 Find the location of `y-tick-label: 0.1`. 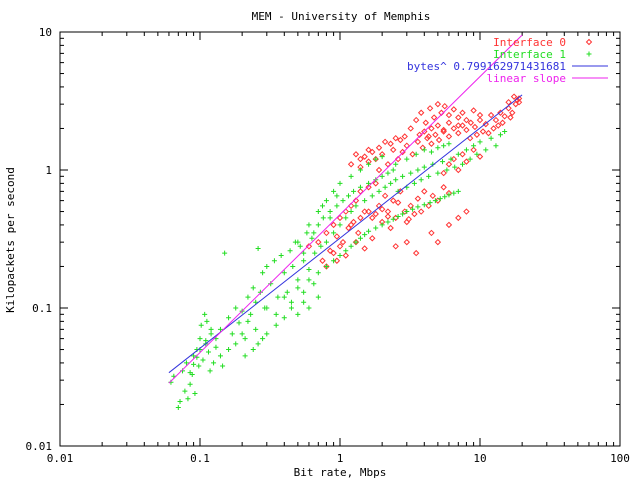

y-tick-label: 0.1 is located at coordinates (42, 308).